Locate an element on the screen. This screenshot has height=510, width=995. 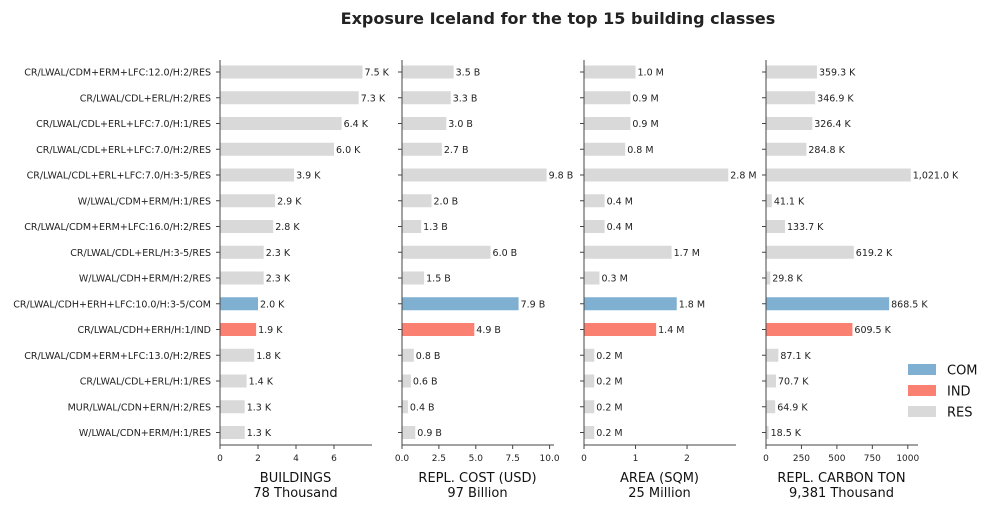
data-label: 1.3 B is located at coordinates (435, 227).